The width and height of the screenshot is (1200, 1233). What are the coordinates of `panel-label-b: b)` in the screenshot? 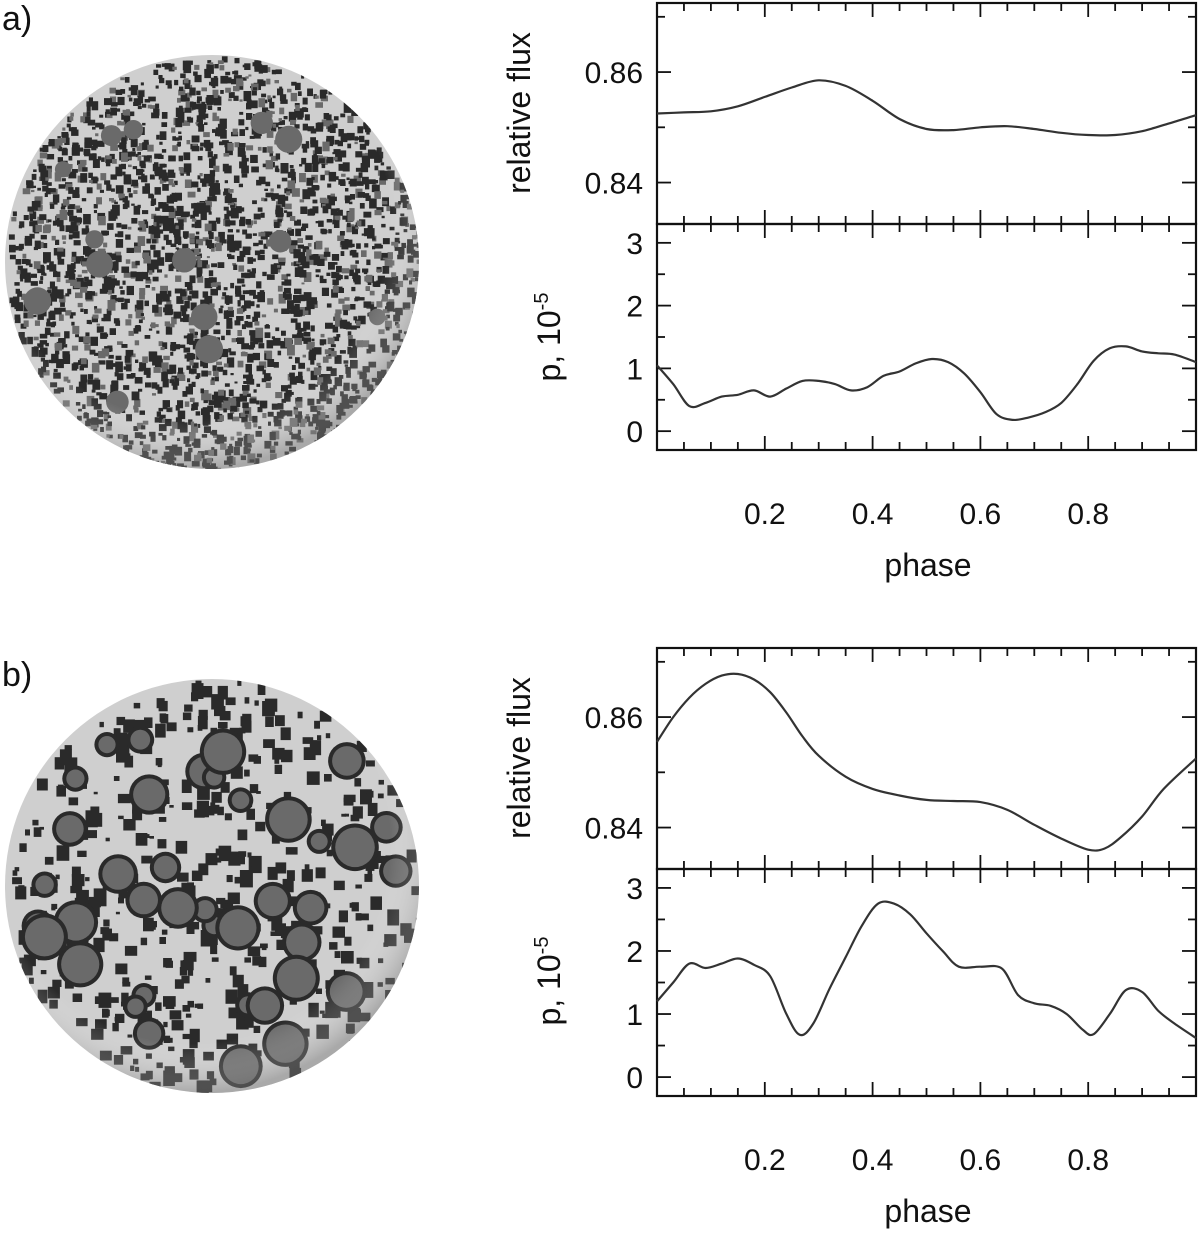 It's located at (17, 675).